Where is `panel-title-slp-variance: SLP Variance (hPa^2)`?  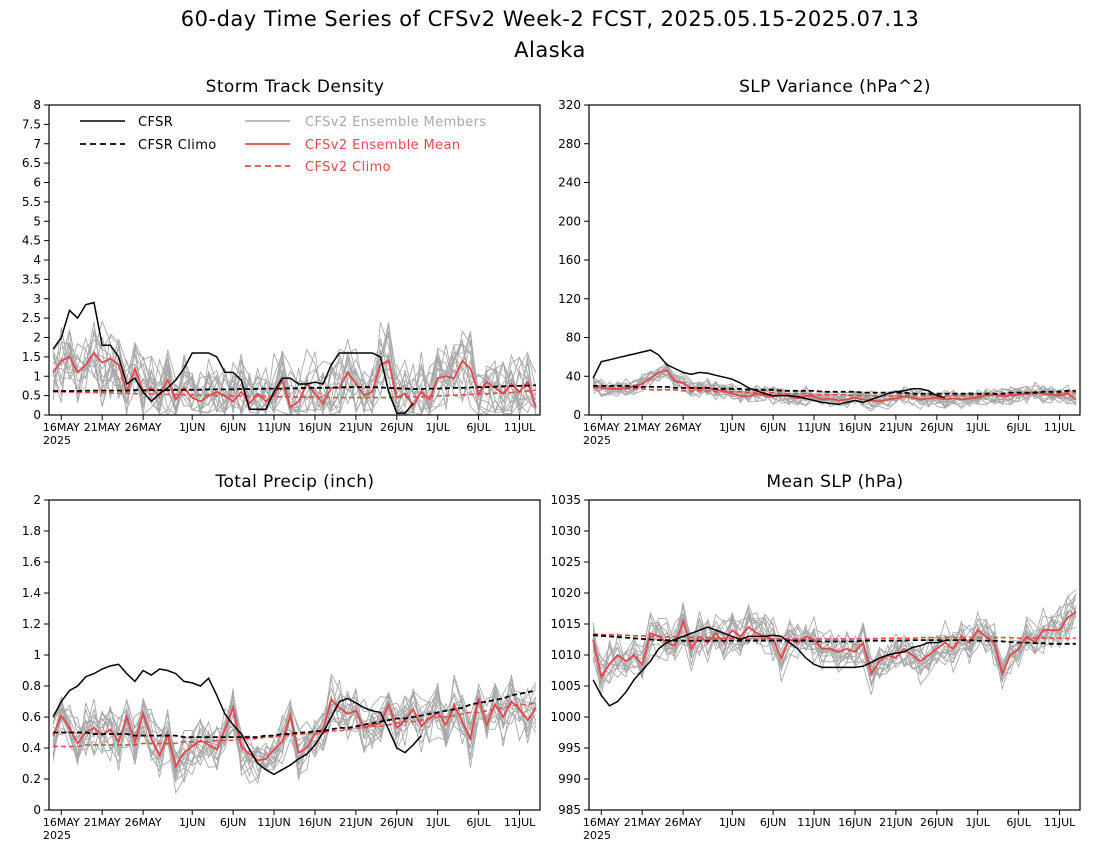 panel-title-slp-variance: SLP Variance (hPa^2) is located at coordinates (835, 87).